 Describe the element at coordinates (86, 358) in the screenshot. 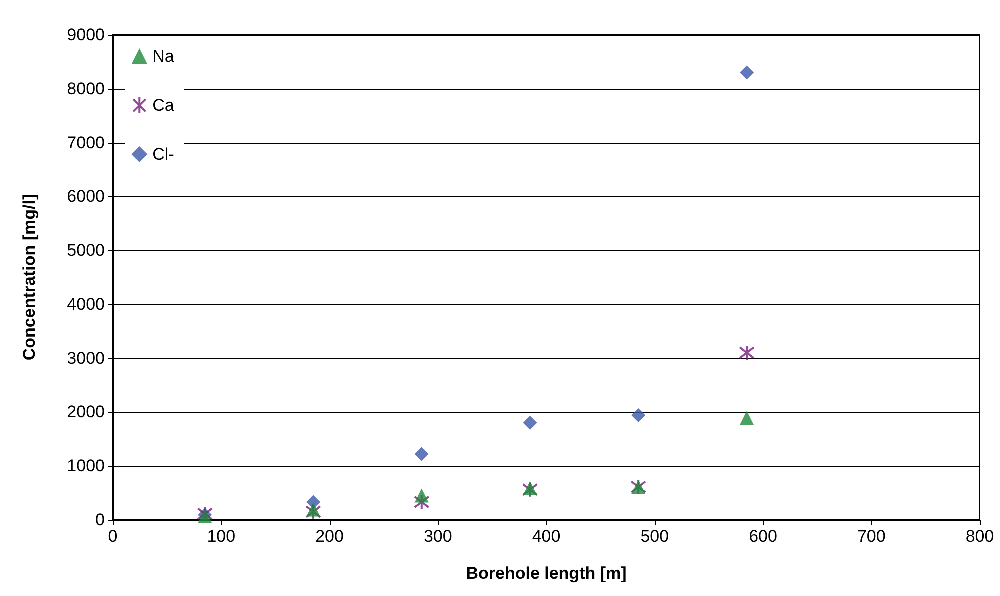

I see `y-tick-label: 3000` at that location.